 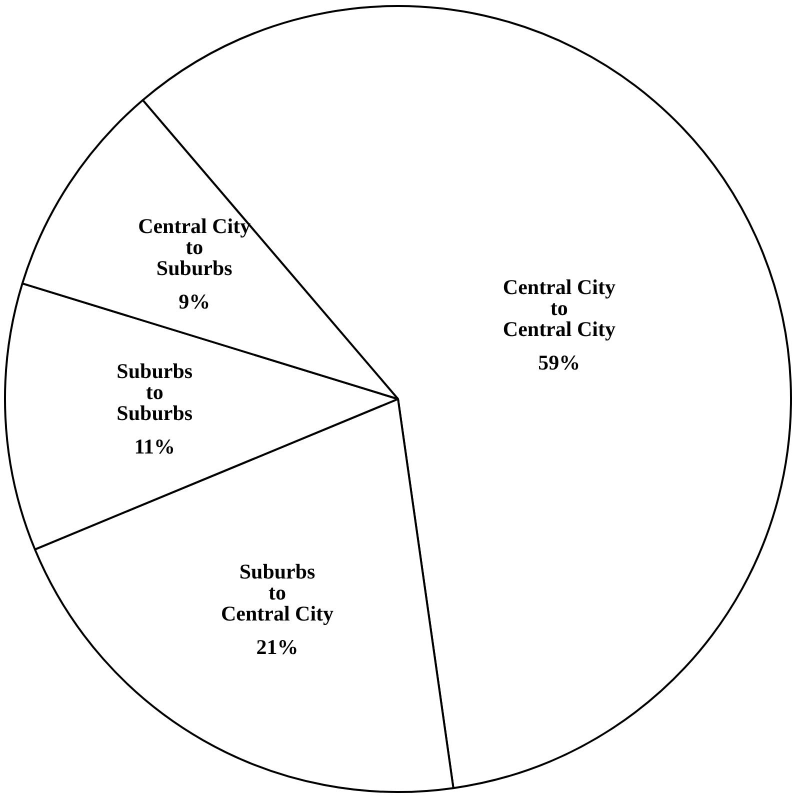 What do you see at coordinates (195, 247) in the screenshot?
I see `slice-label: Central City to Suburbs` at bounding box center [195, 247].